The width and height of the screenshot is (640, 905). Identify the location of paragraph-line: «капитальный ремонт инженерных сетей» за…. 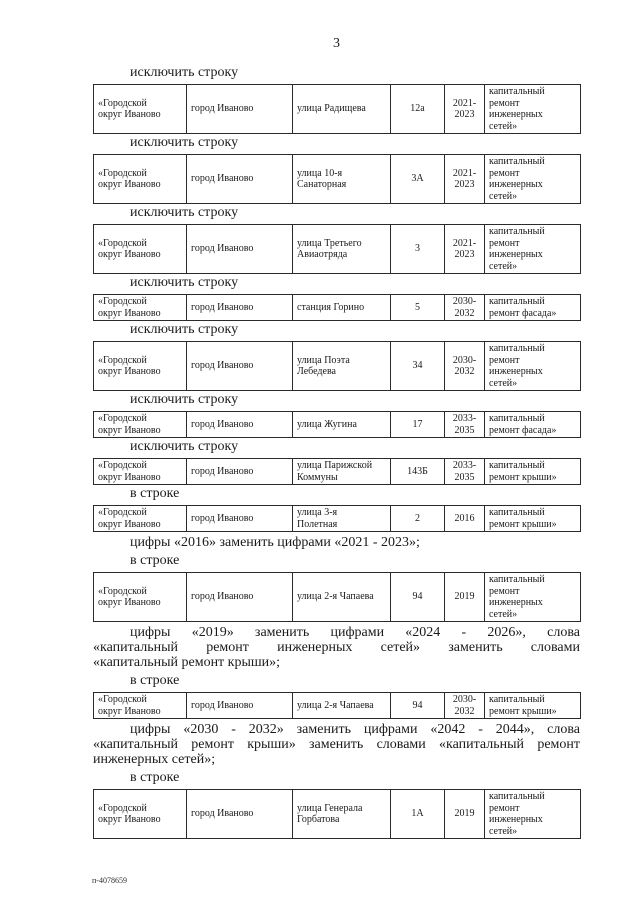
(336, 647).